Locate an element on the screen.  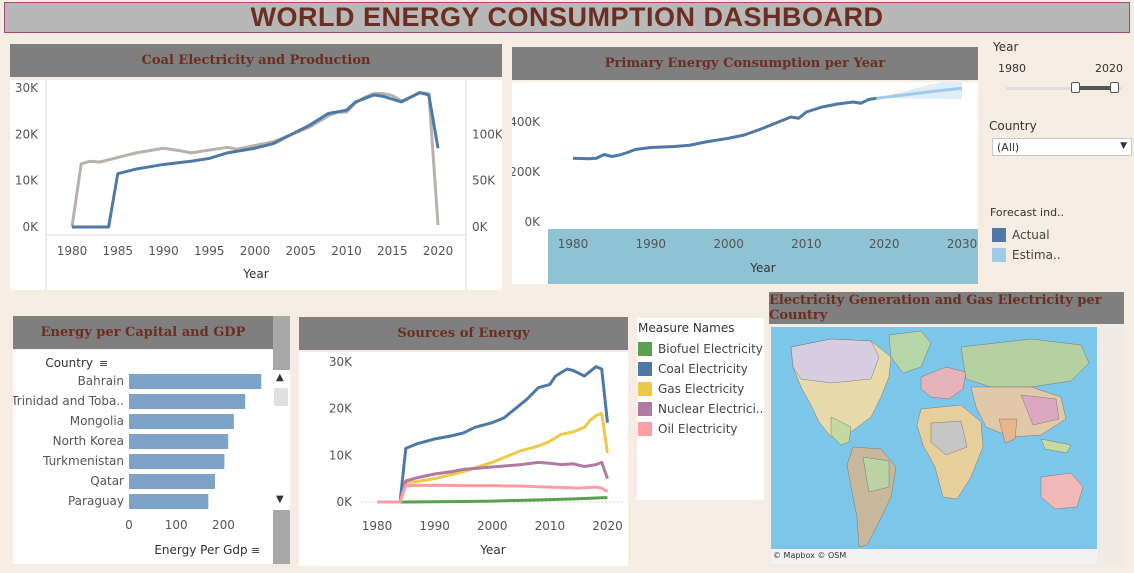
chevron-up-icon: ▲ is located at coordinates (280, 377).